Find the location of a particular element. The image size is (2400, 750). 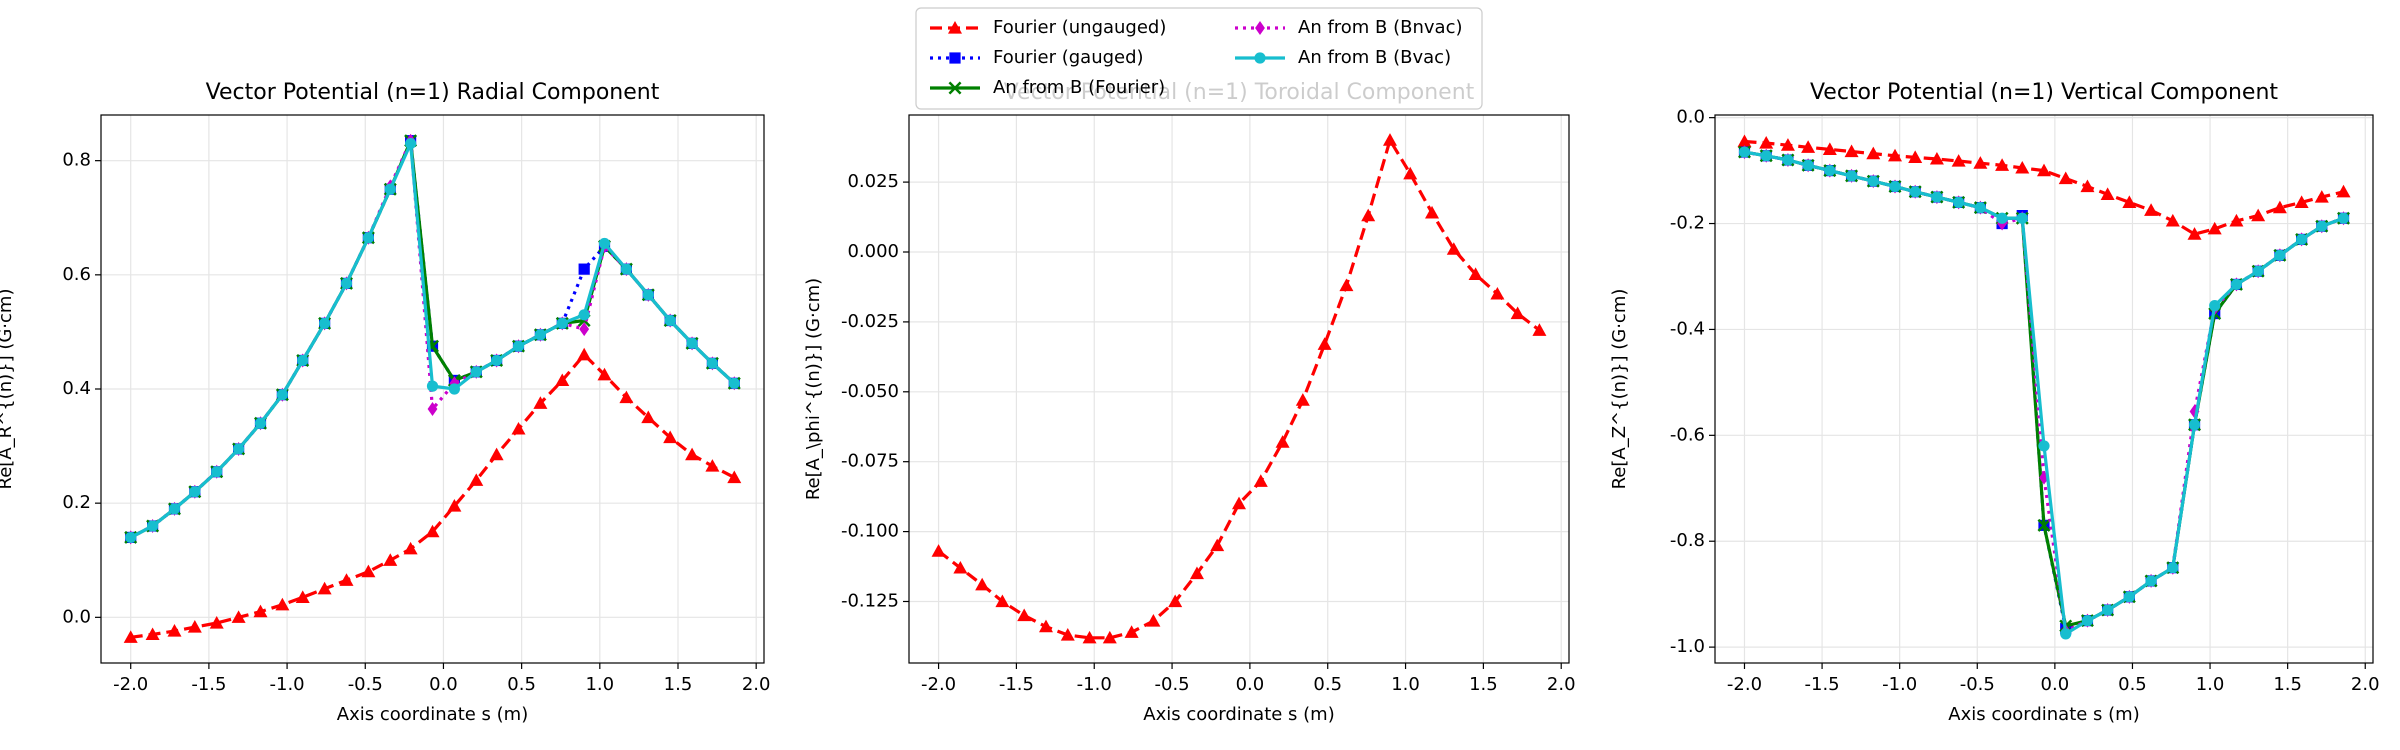

y-tick-label: -0.025 is located at coordinates (870, 321).